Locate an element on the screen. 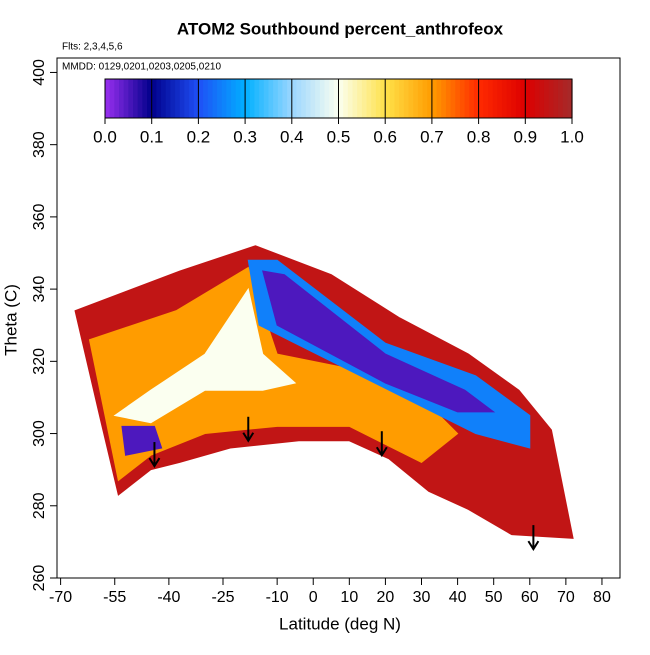 The width and height of the screenshot is (650, 655). x-tick-label: -25 is located at coordinates (222, 597).